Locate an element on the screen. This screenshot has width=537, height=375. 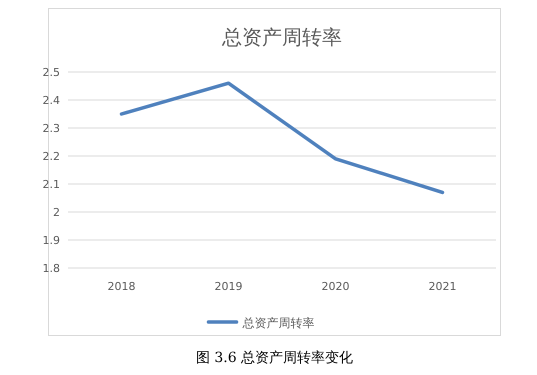
y-tick-label: 2.2 is located at coordinates (51, 156).